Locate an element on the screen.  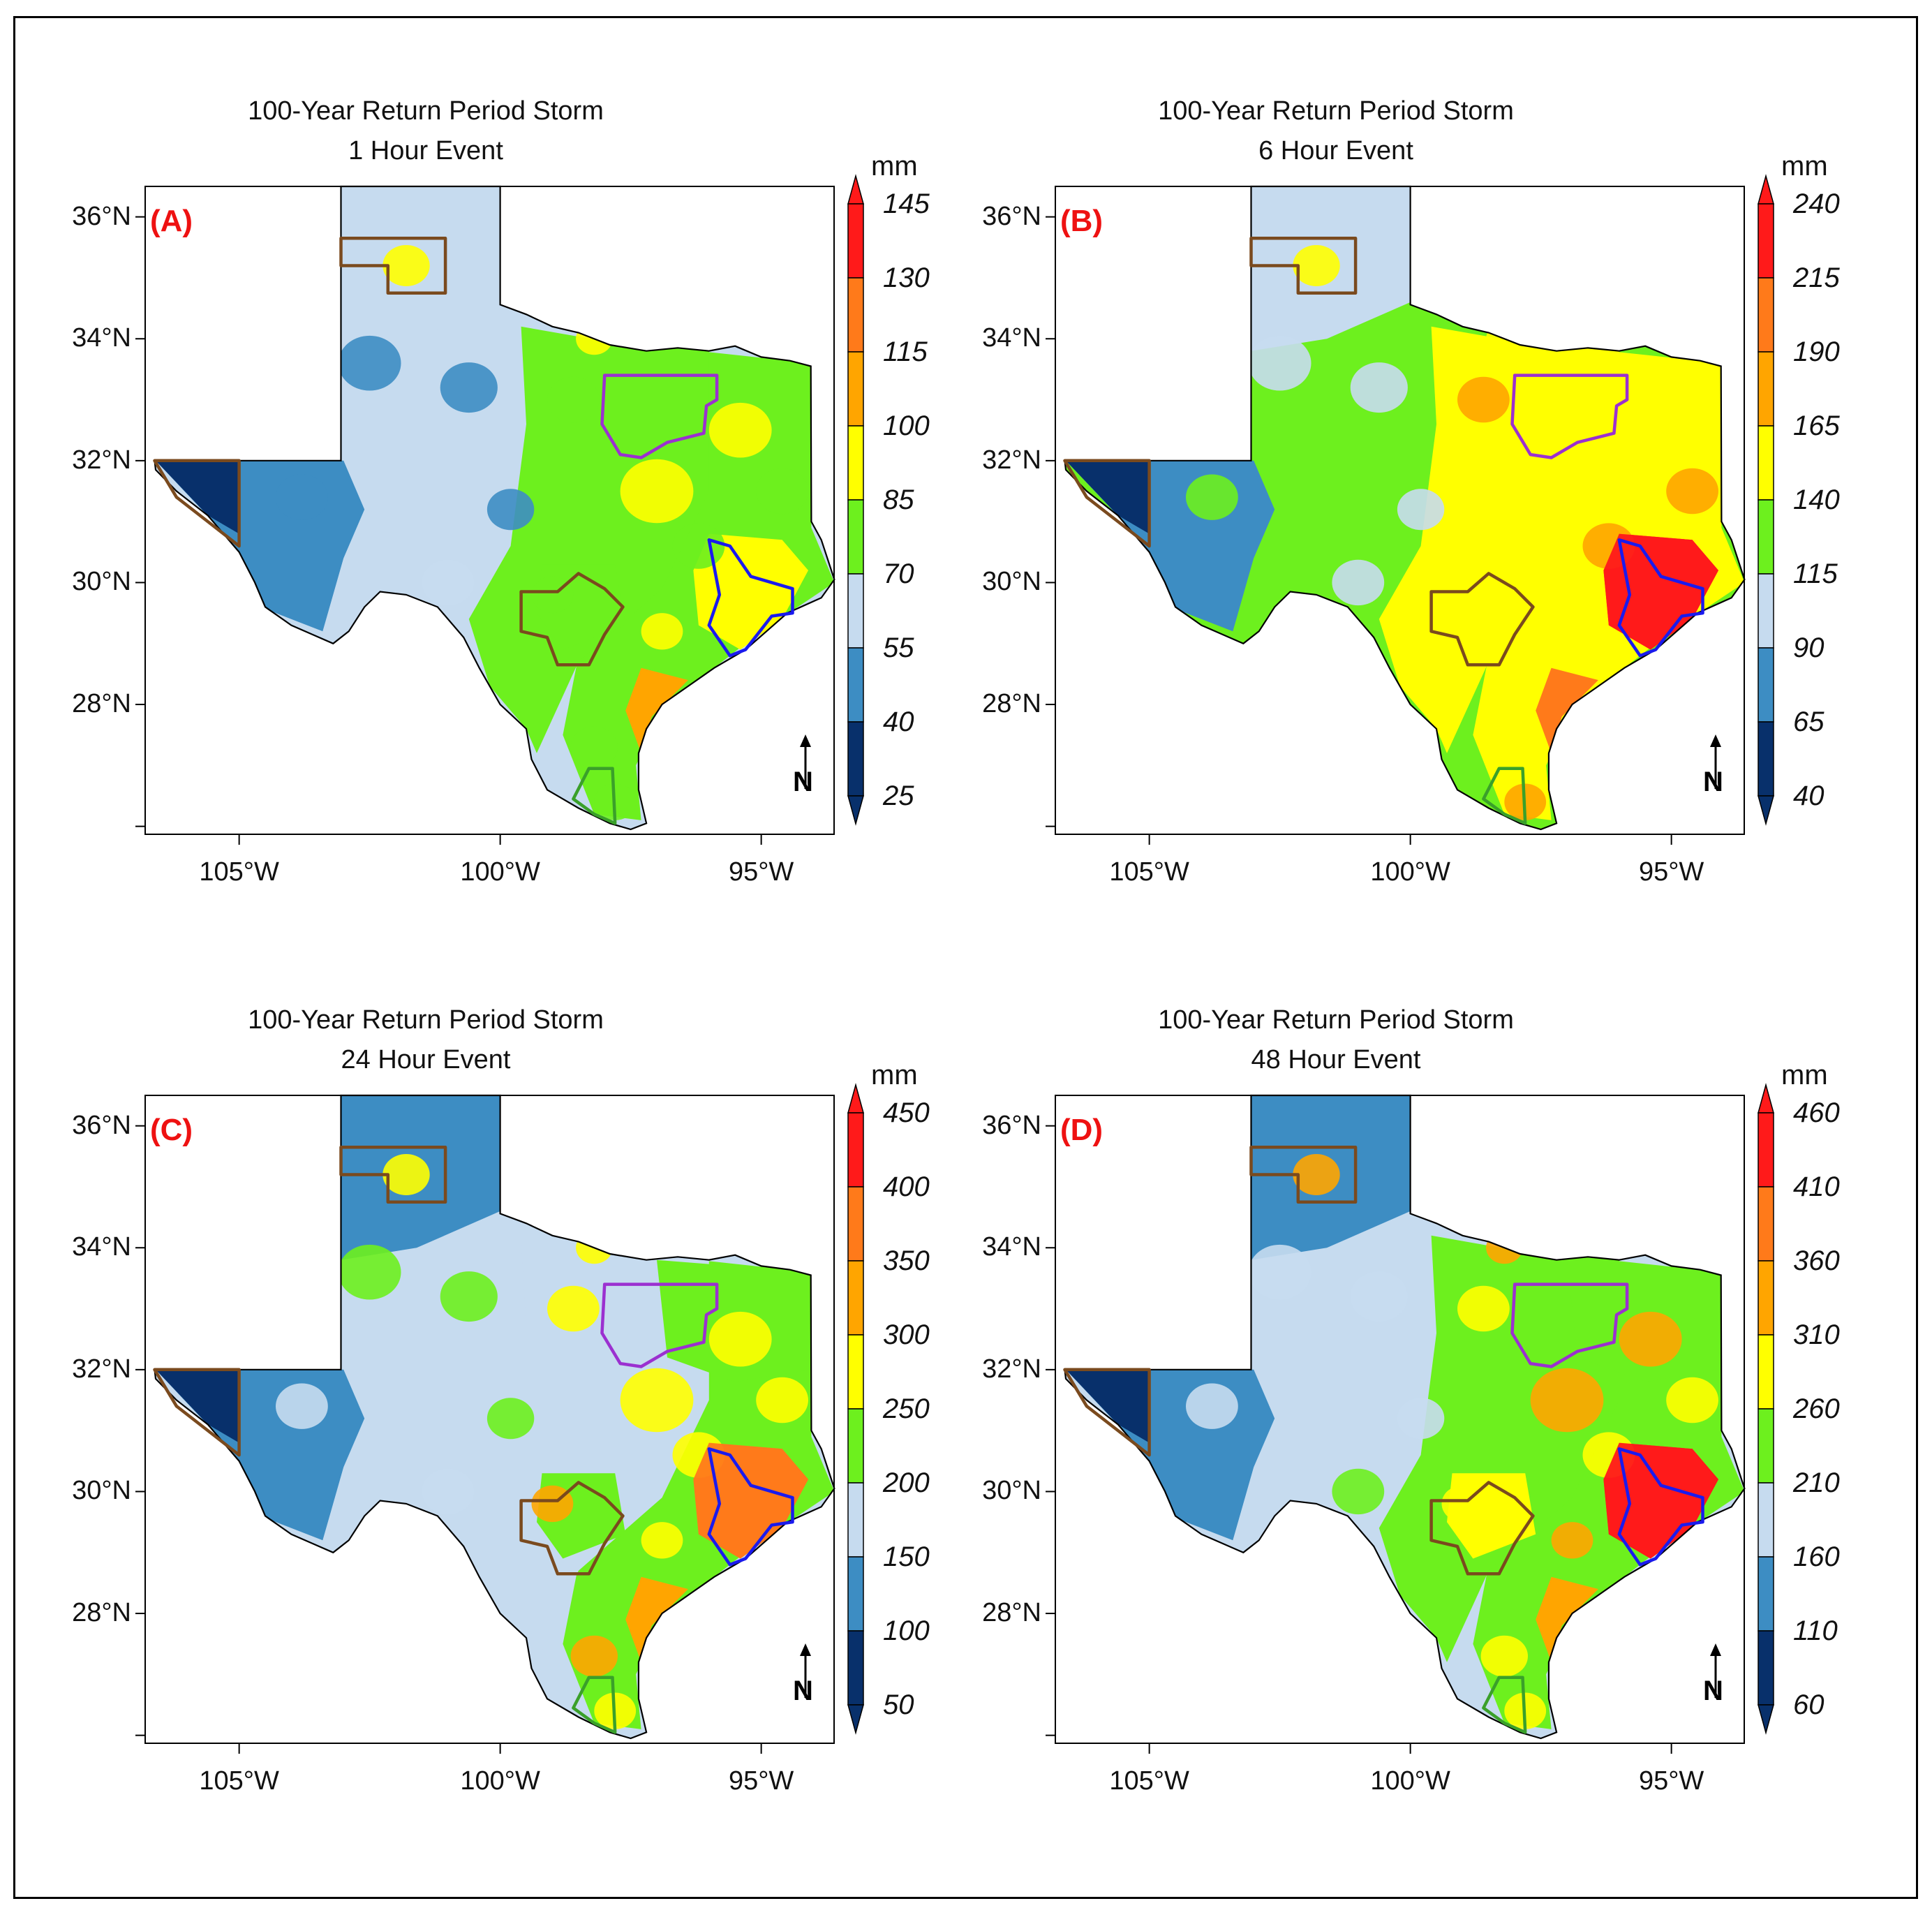
precip-field is located at coordinates (494, 1416).